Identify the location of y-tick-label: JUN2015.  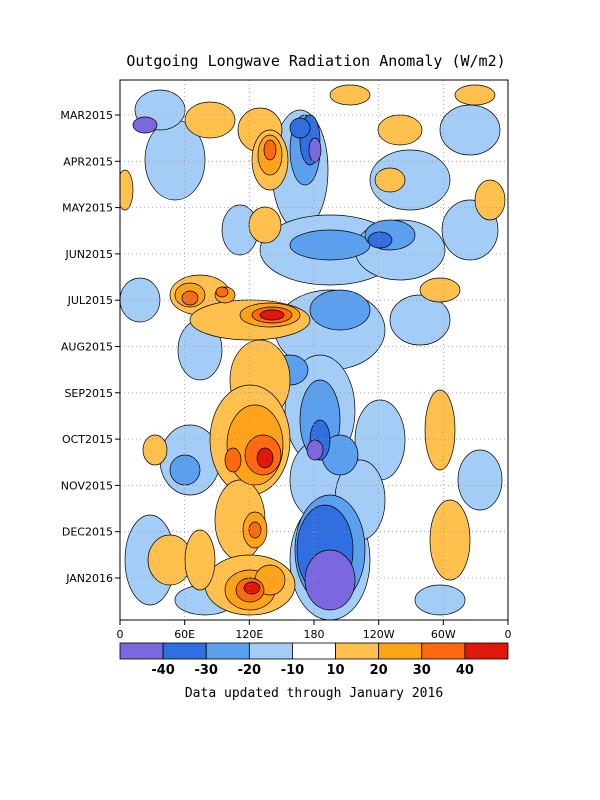
(88, 254).